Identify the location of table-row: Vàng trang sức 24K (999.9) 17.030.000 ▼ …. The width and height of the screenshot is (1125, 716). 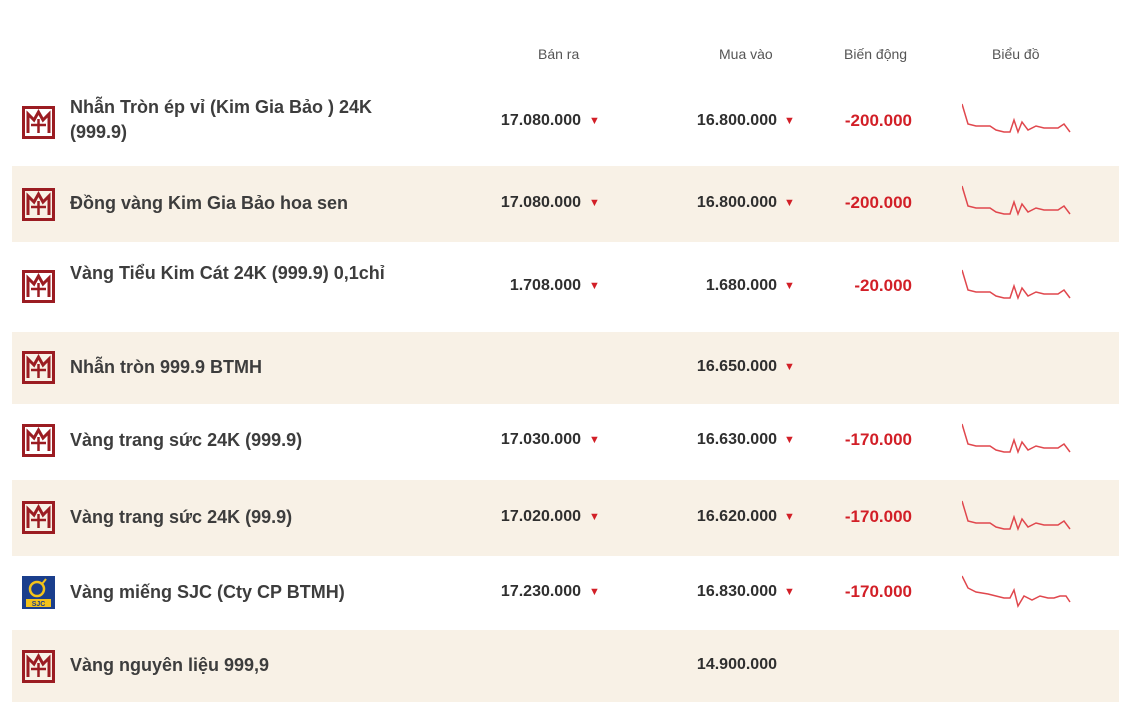
(565, 442).